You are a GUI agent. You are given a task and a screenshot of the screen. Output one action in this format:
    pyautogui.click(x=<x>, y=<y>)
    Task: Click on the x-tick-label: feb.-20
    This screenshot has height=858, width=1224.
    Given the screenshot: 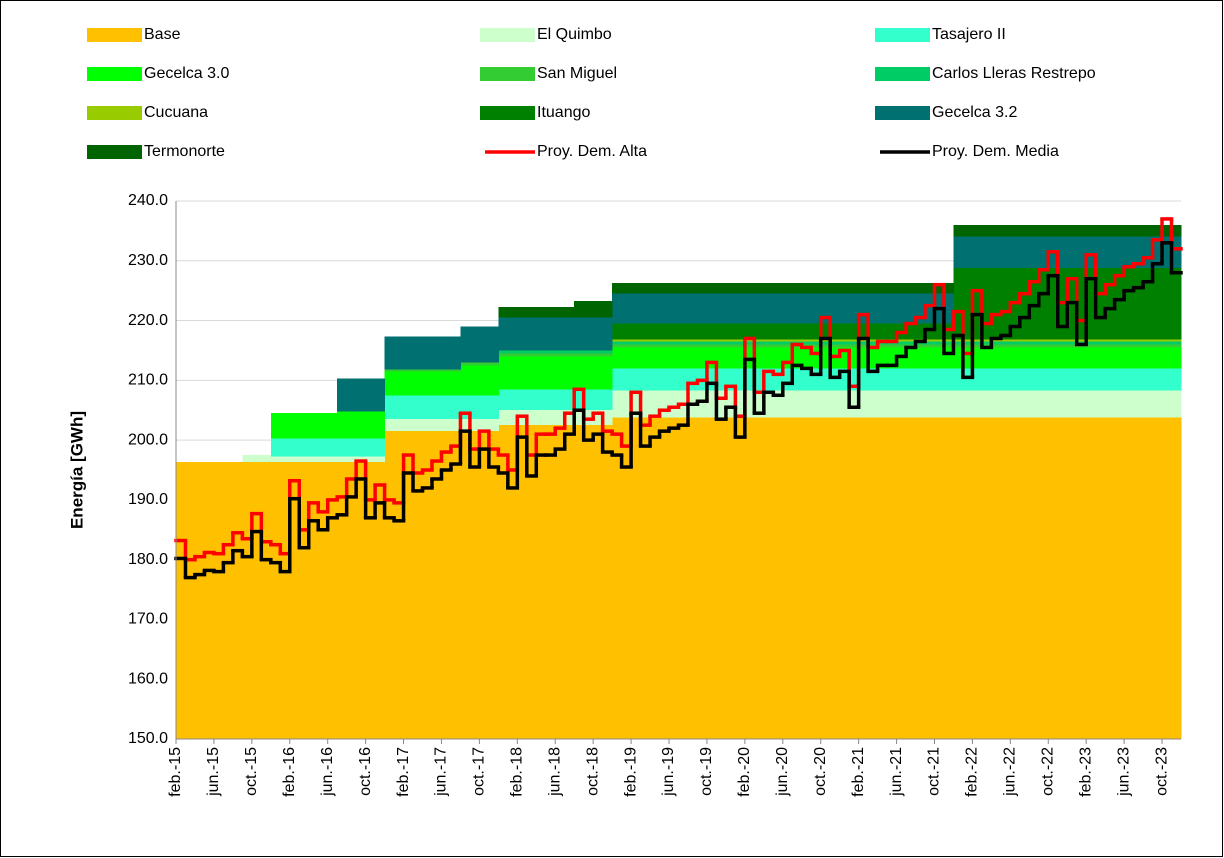 What is the action you would take?
    pyautogui.click(x=744, y=772)
    